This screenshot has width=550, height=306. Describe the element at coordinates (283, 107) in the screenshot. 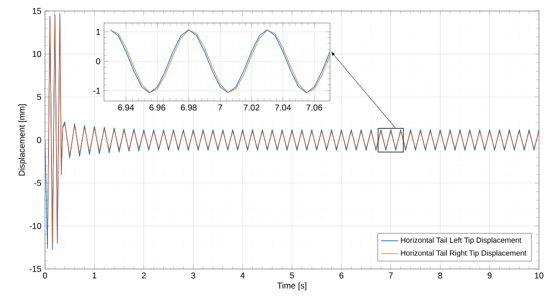

I see `x-tick-label: 7.04` at that location.